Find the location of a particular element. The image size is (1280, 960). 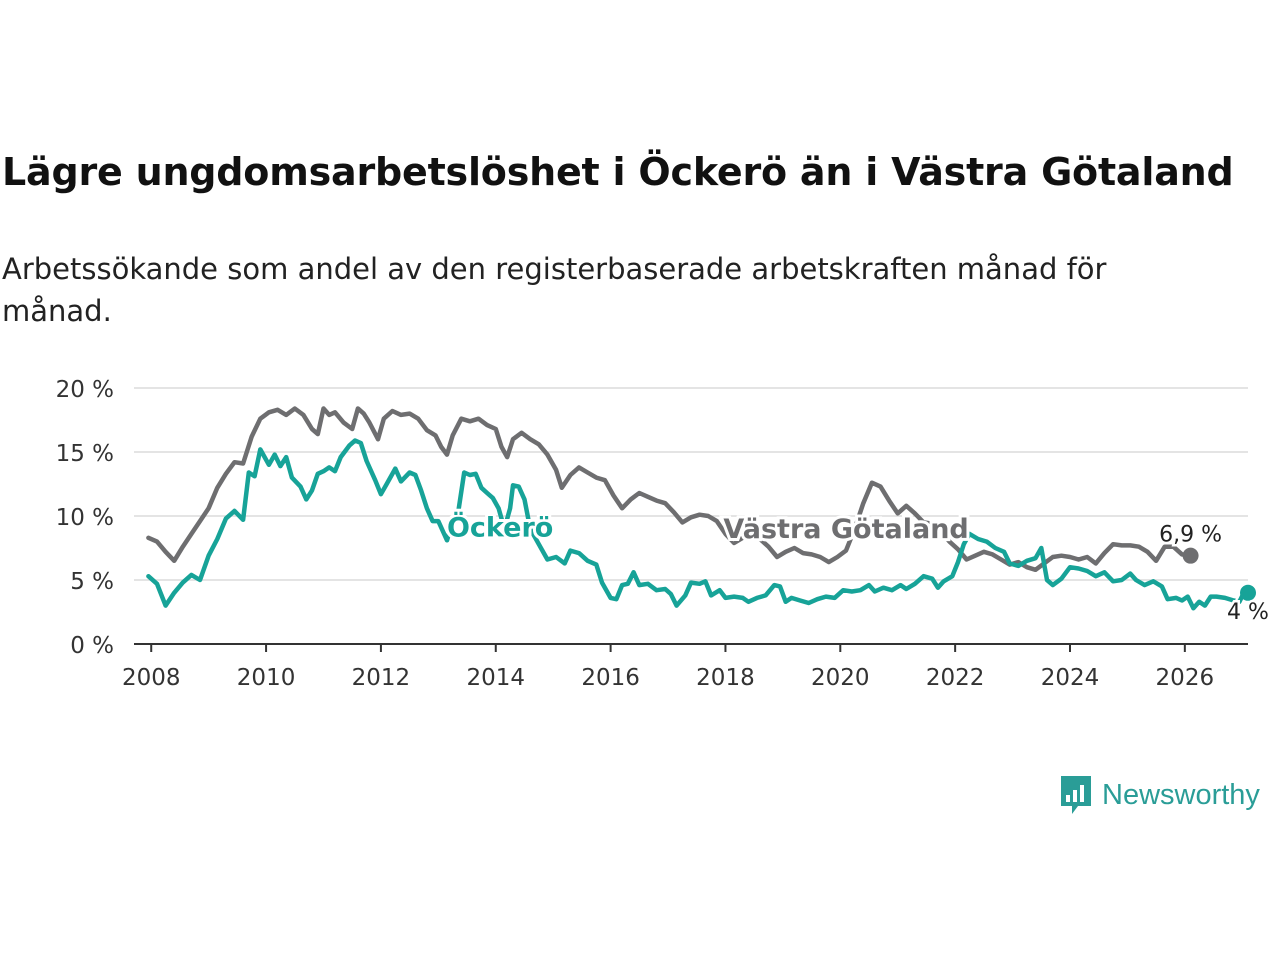

series-label-ockero: Öckerö is located at coordinates (500, 526).